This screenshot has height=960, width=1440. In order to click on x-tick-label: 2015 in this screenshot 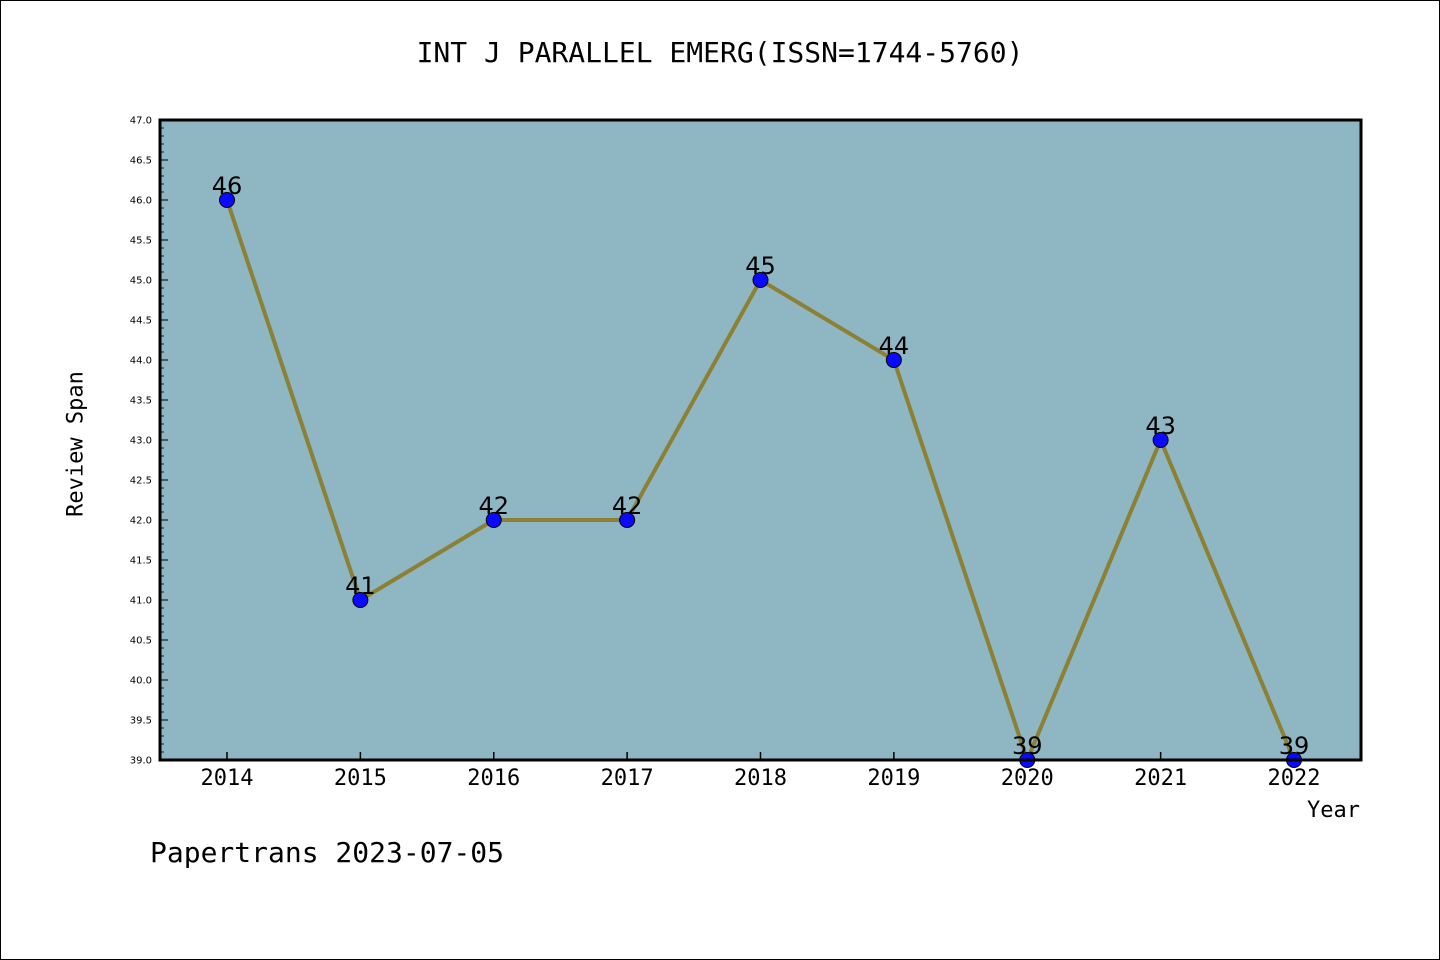, I will do `click(360, 778)`.